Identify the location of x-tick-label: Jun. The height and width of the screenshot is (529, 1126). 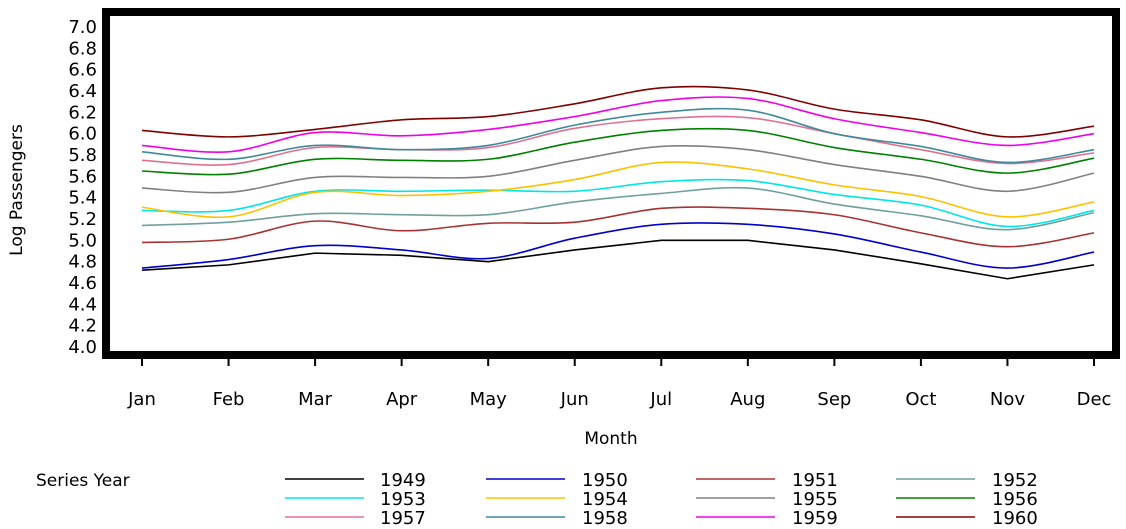
(574, 399).